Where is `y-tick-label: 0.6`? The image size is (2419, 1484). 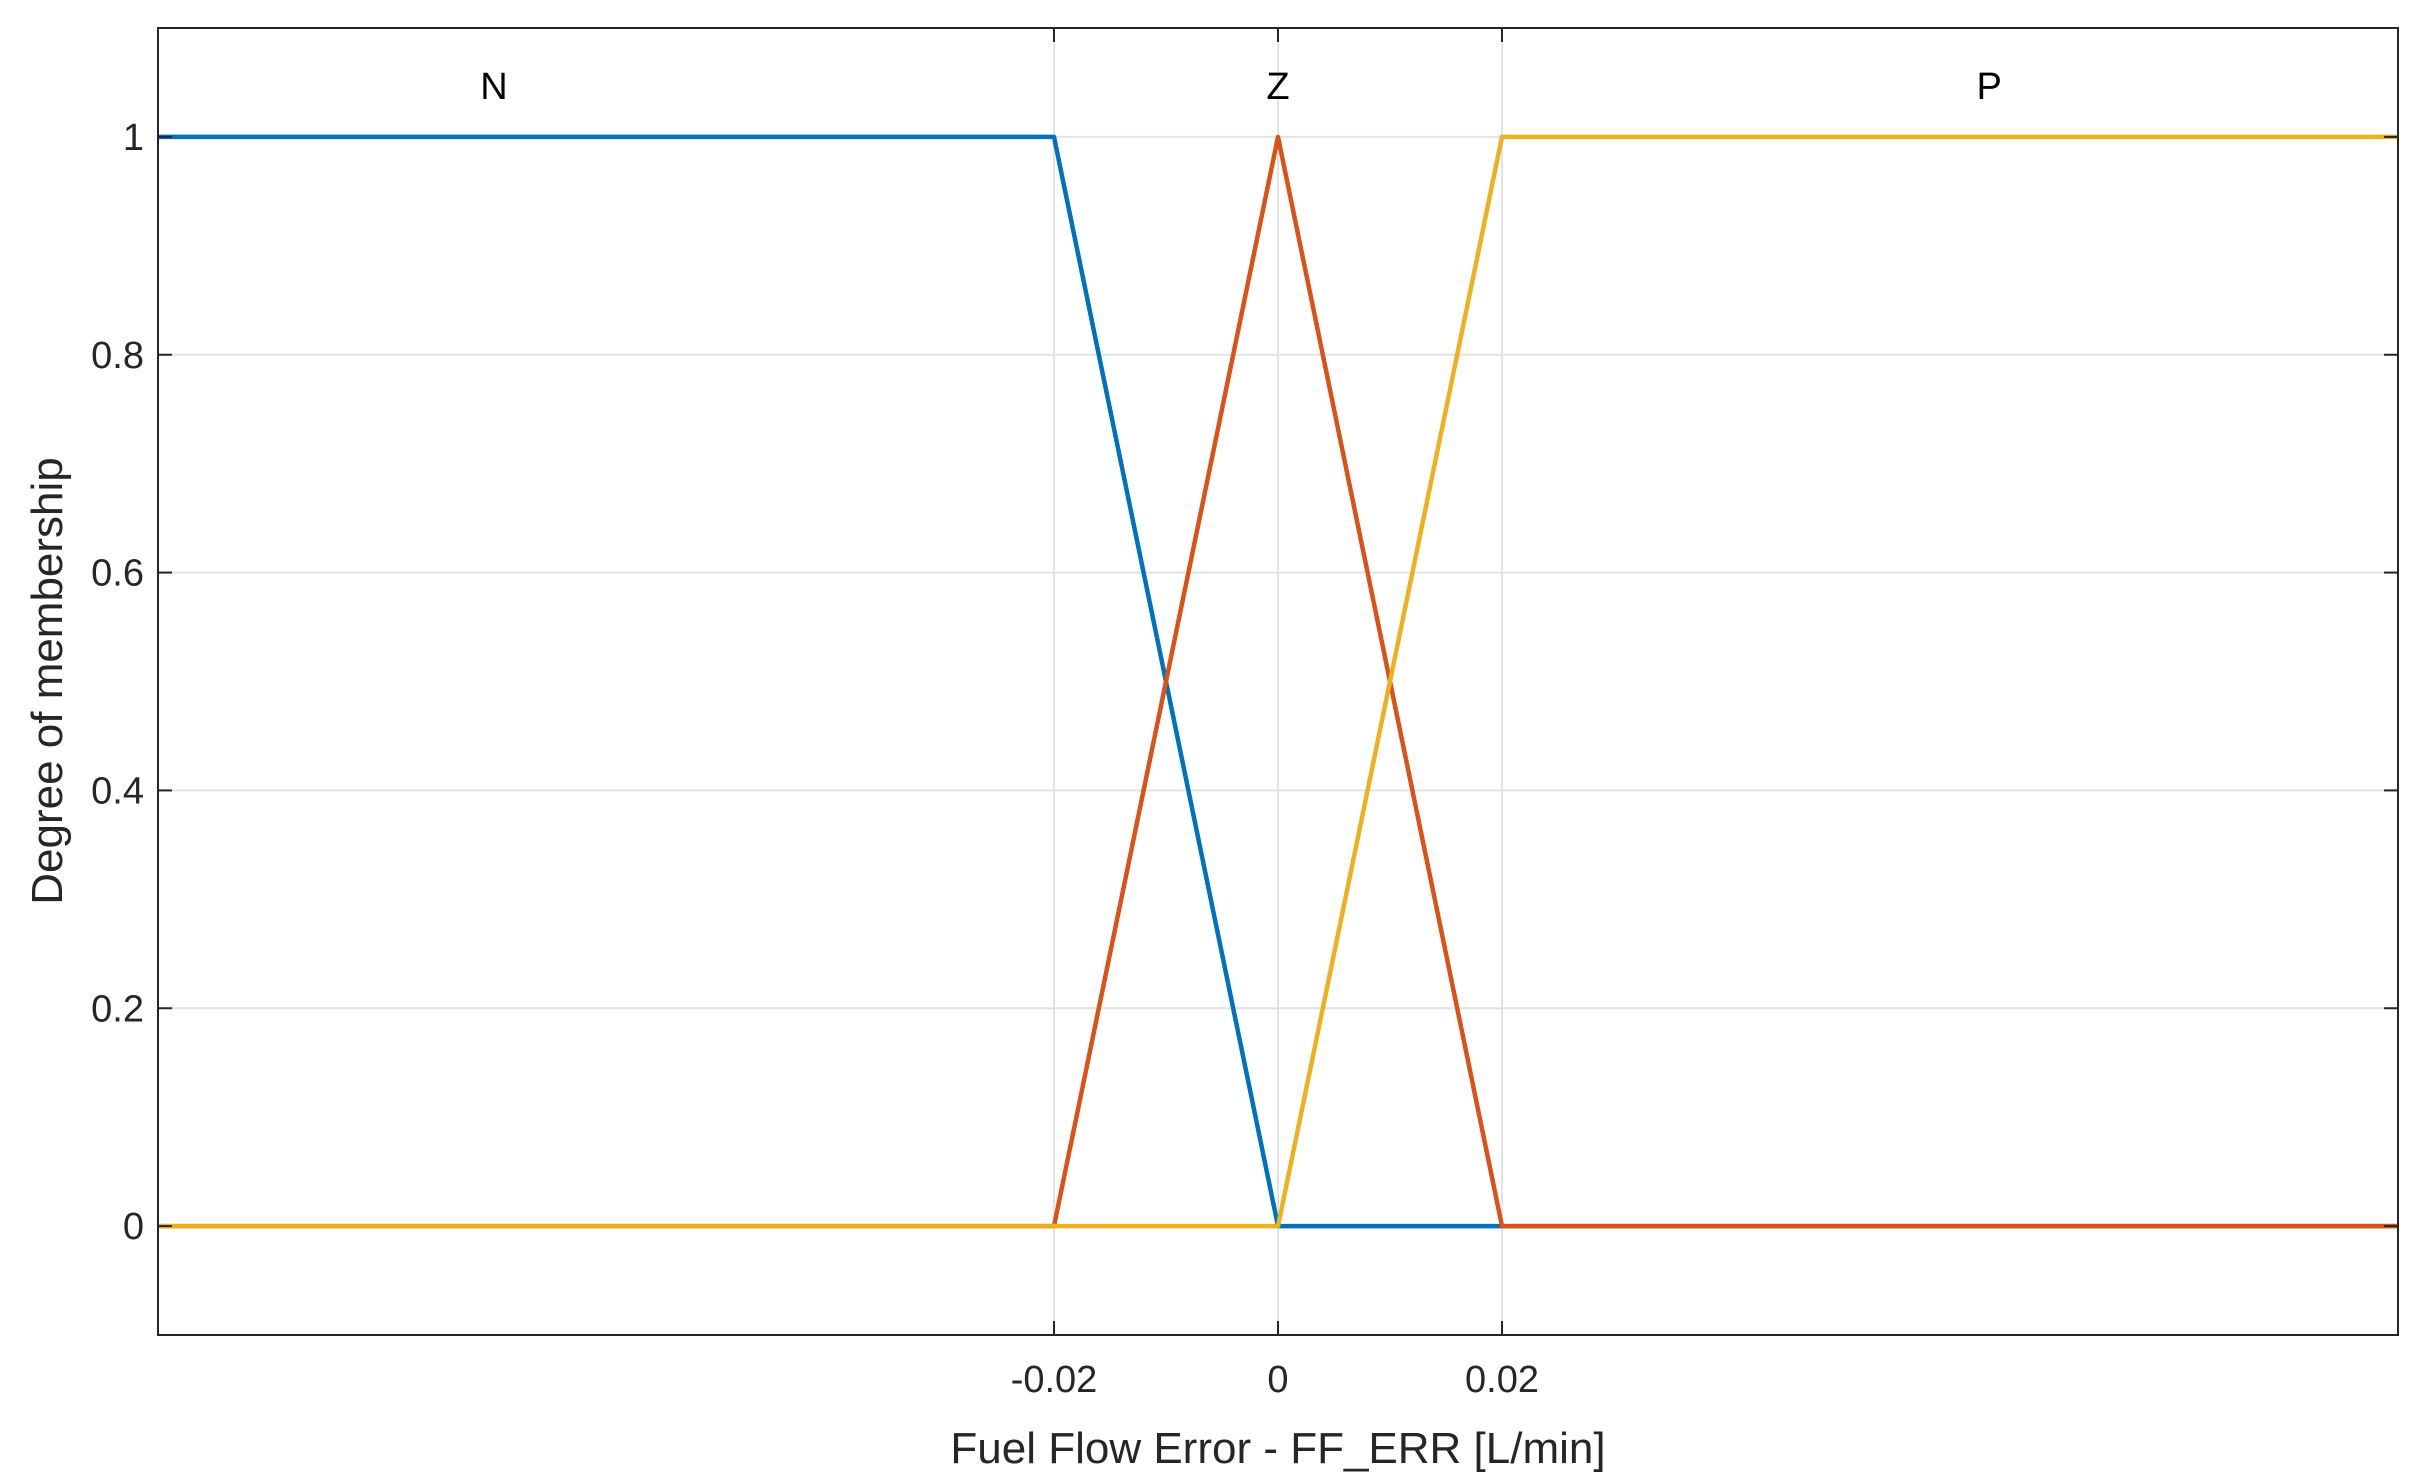
y-tick-label: 0.6 is located at coordinates (117, 574).